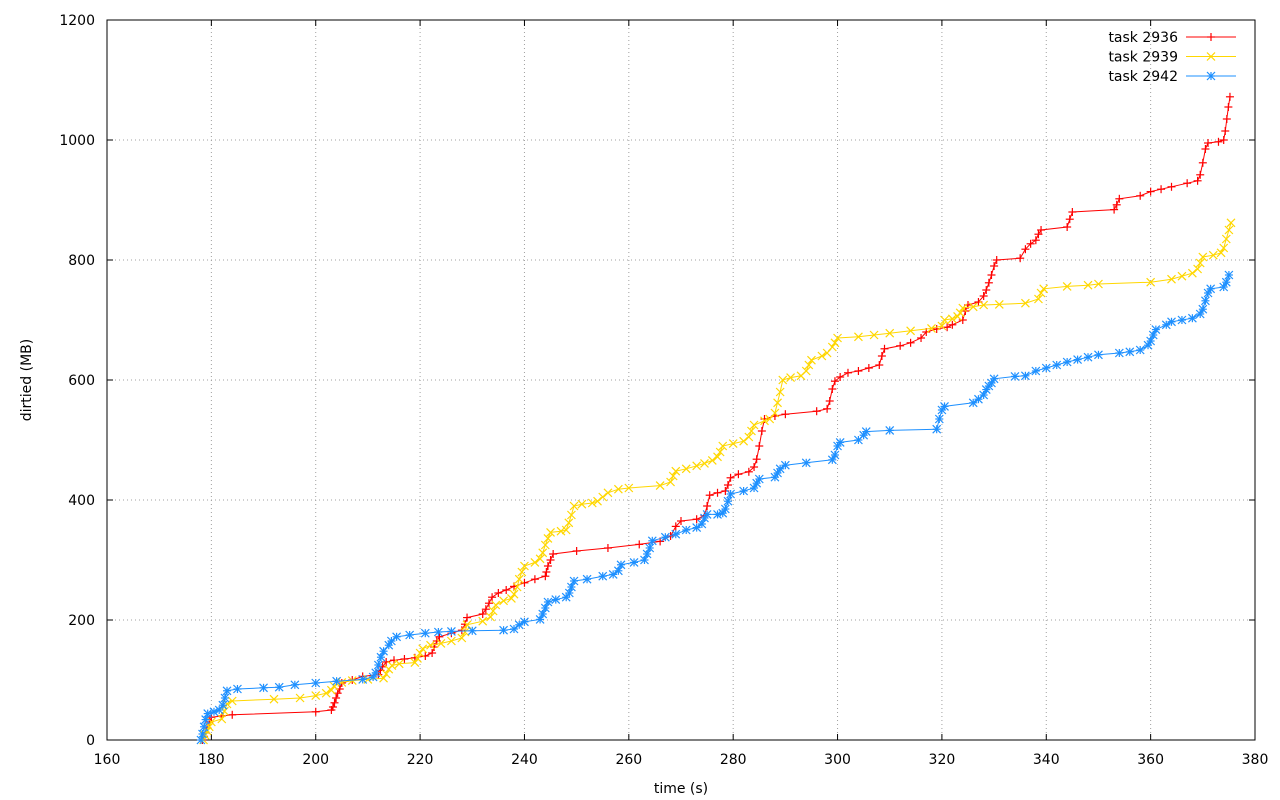  I want to click on x-tick-label: 300, so click(837, 760).